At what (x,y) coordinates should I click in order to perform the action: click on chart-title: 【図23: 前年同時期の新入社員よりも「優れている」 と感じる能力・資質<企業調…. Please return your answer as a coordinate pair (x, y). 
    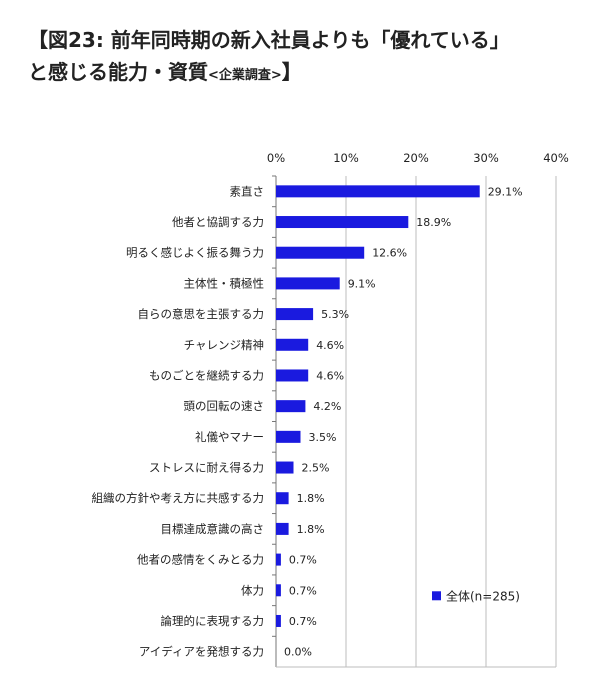
    Looking at the image, I should click on (308, 58).